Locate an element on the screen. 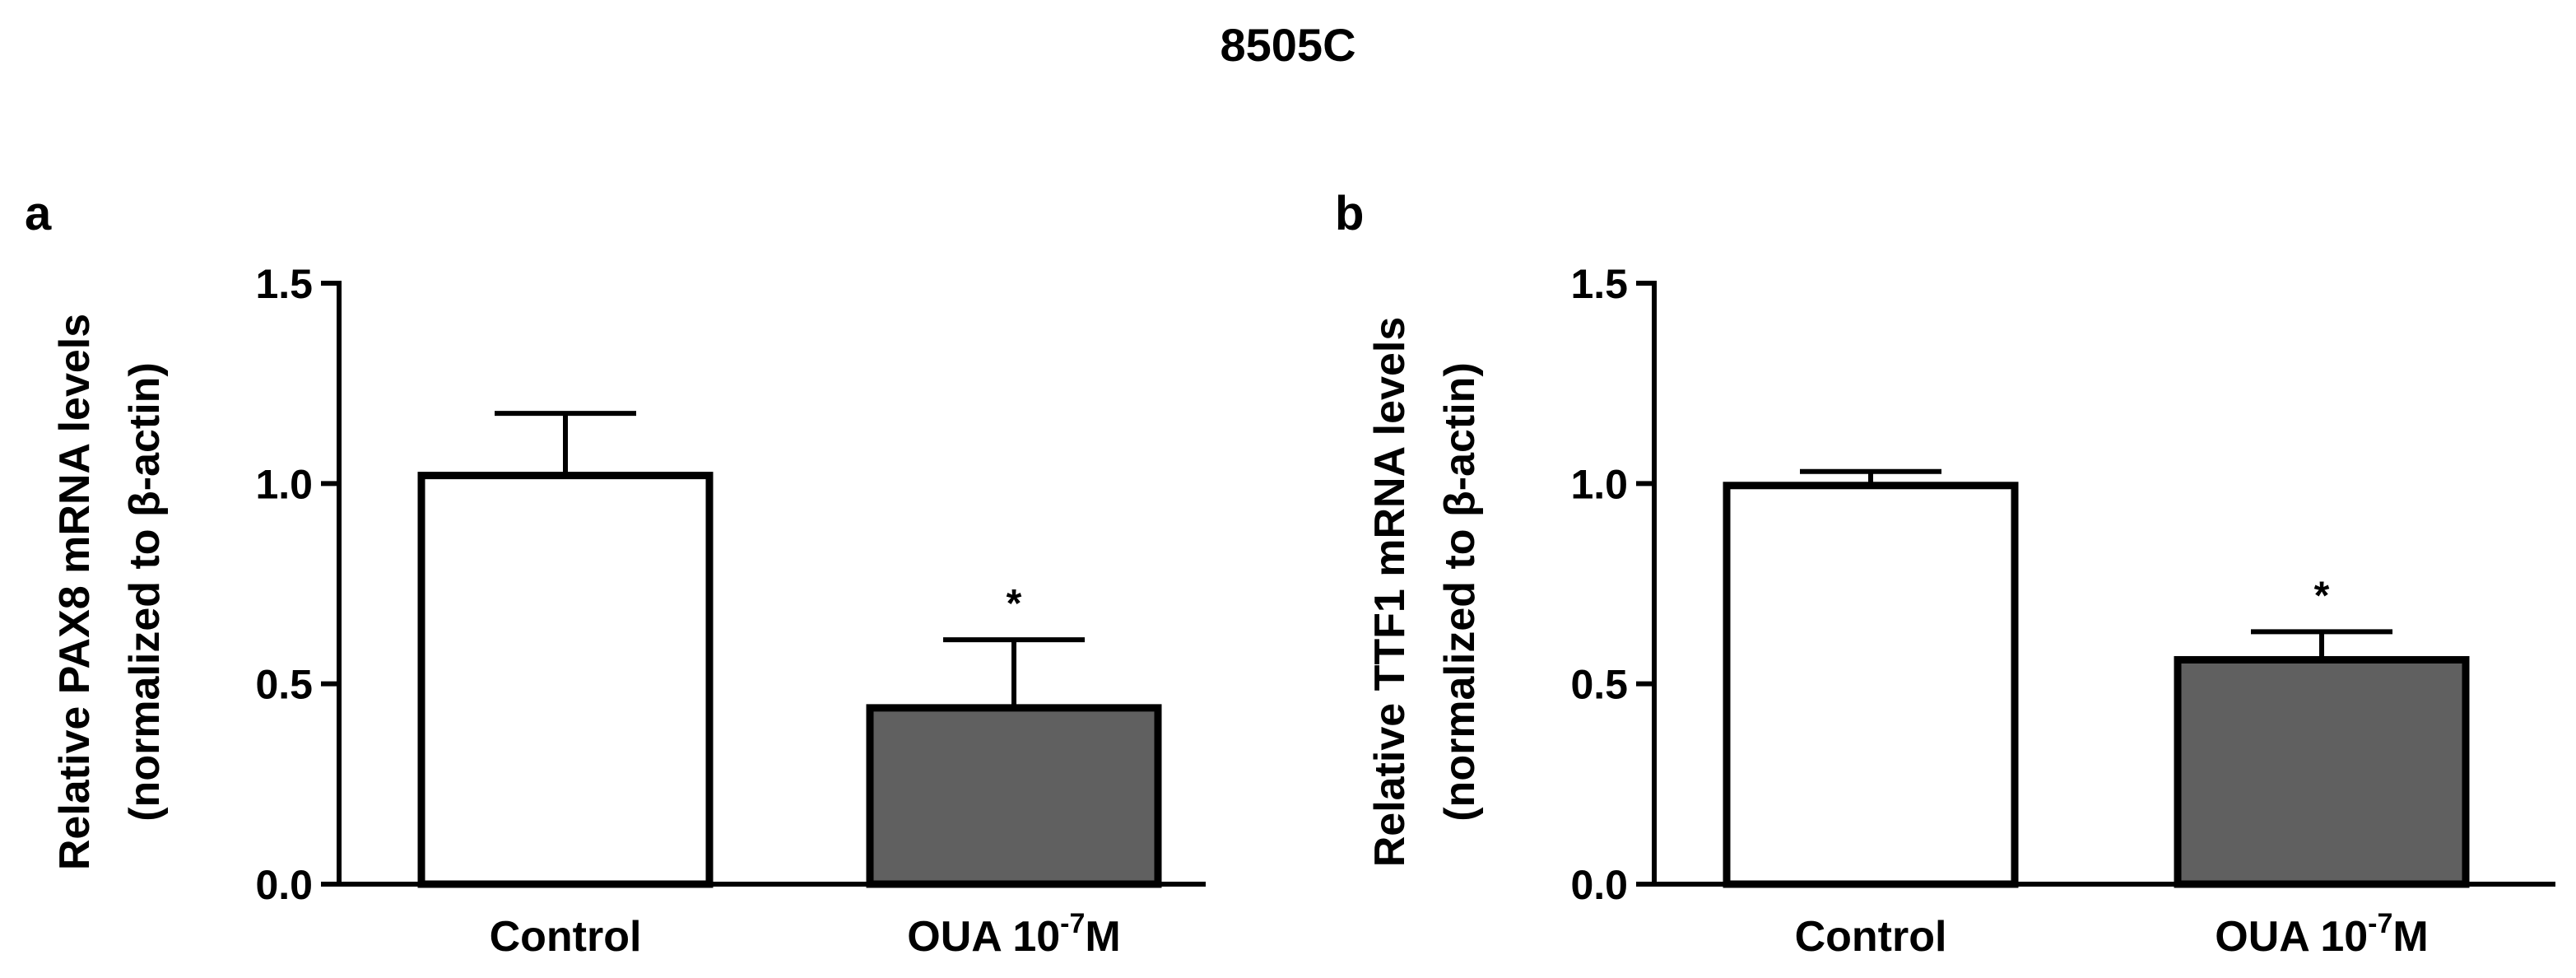 The height and width of the screenshot is (978, 2576). panel-a-category-label: Control is located at coordinates (566, 937).